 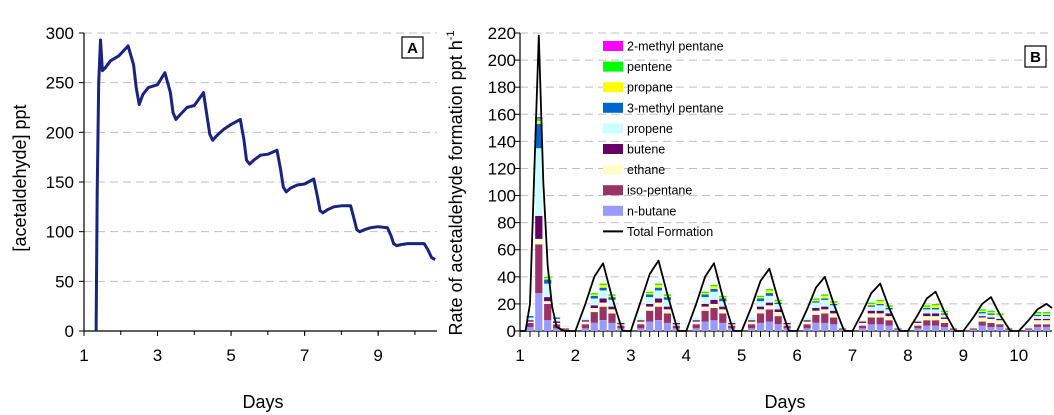 What do you see at coordinates (907, 355) in the screenshot?
I see `panel-b-xtick-label: 8` at bounding box center [907, 355].